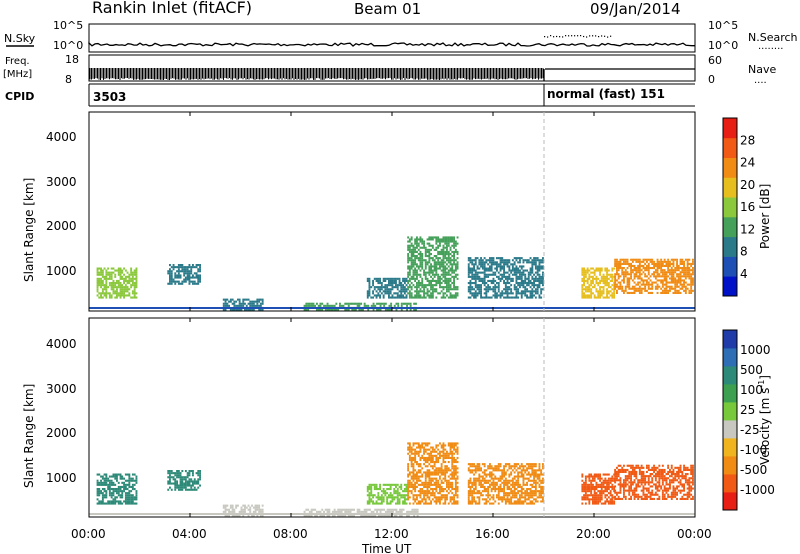 The image size is (800, 554). I want to click on power-ylabel: Slant Range [km], so click(29, 230).